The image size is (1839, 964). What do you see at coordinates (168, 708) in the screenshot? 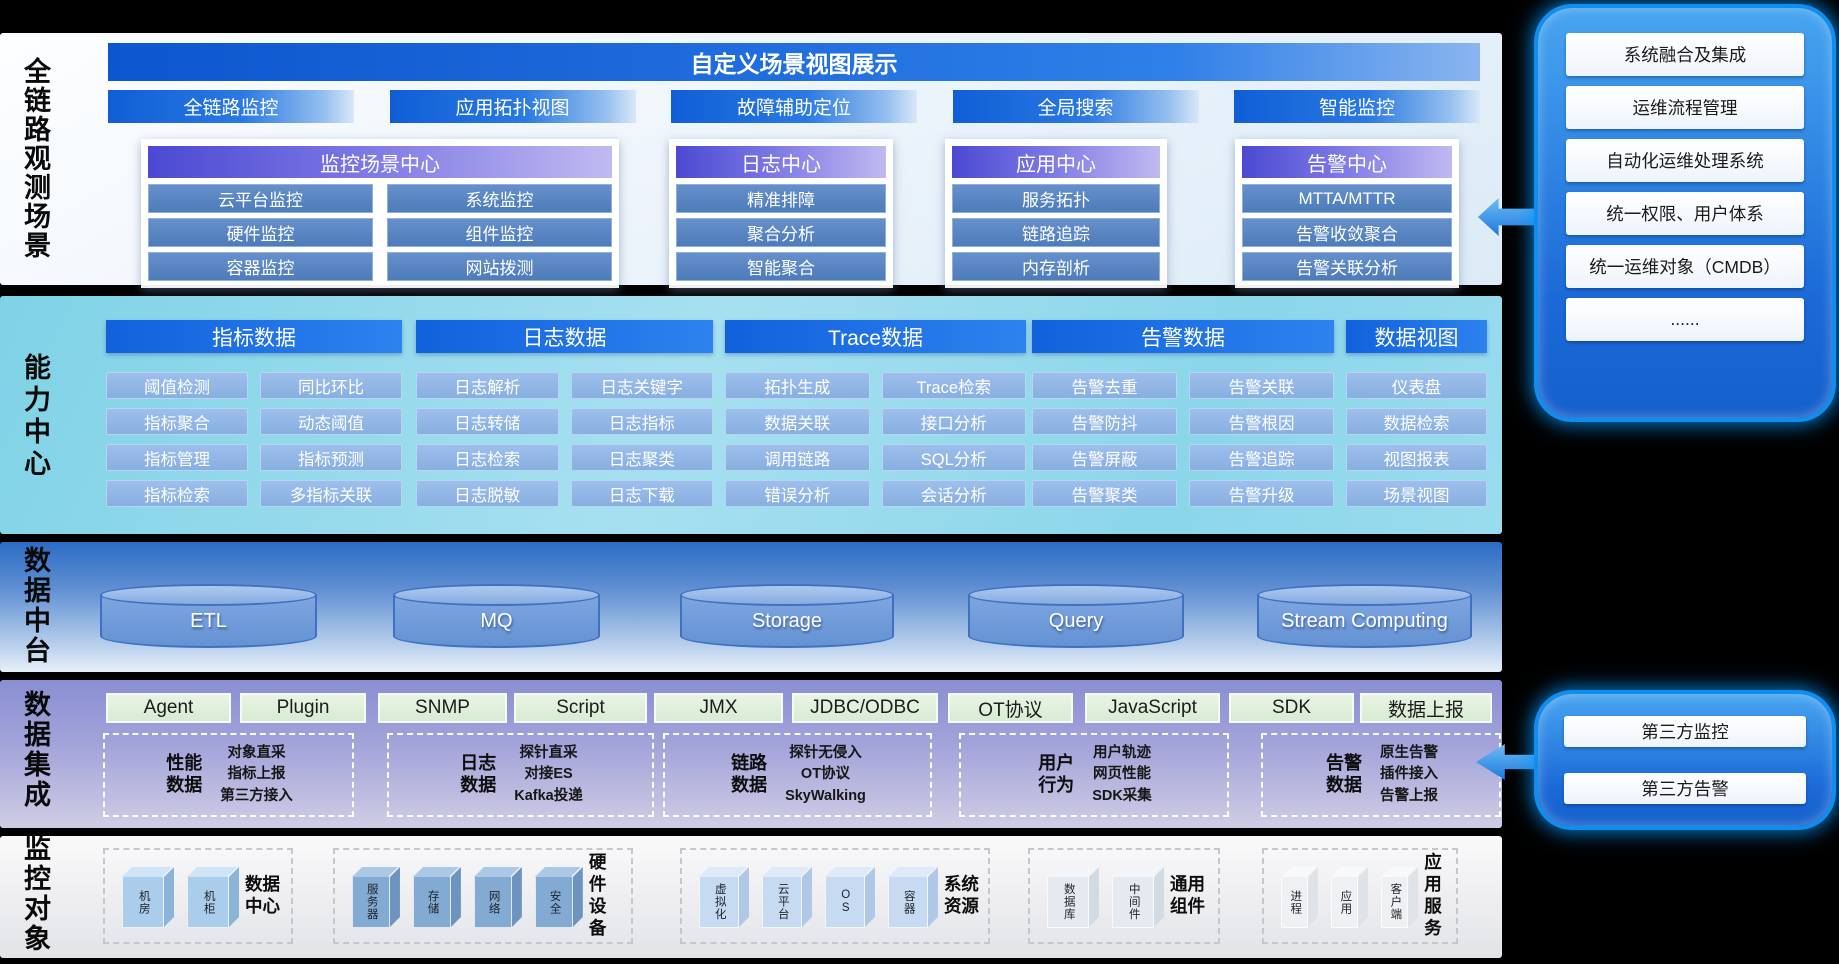
I see `chip-agent: Agent` at bounding box center [168, 708].